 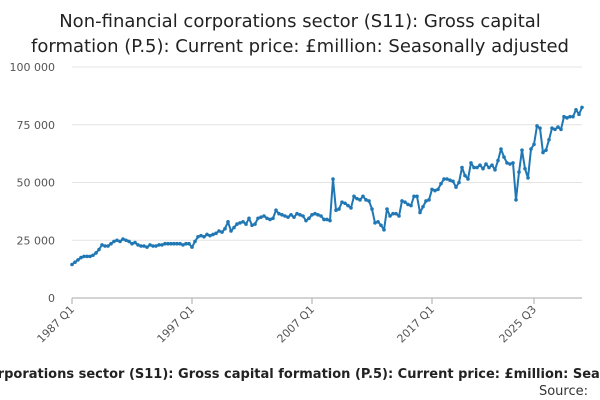 I want to click on y-tick-label: 75 000, so click(x=36, y=125).